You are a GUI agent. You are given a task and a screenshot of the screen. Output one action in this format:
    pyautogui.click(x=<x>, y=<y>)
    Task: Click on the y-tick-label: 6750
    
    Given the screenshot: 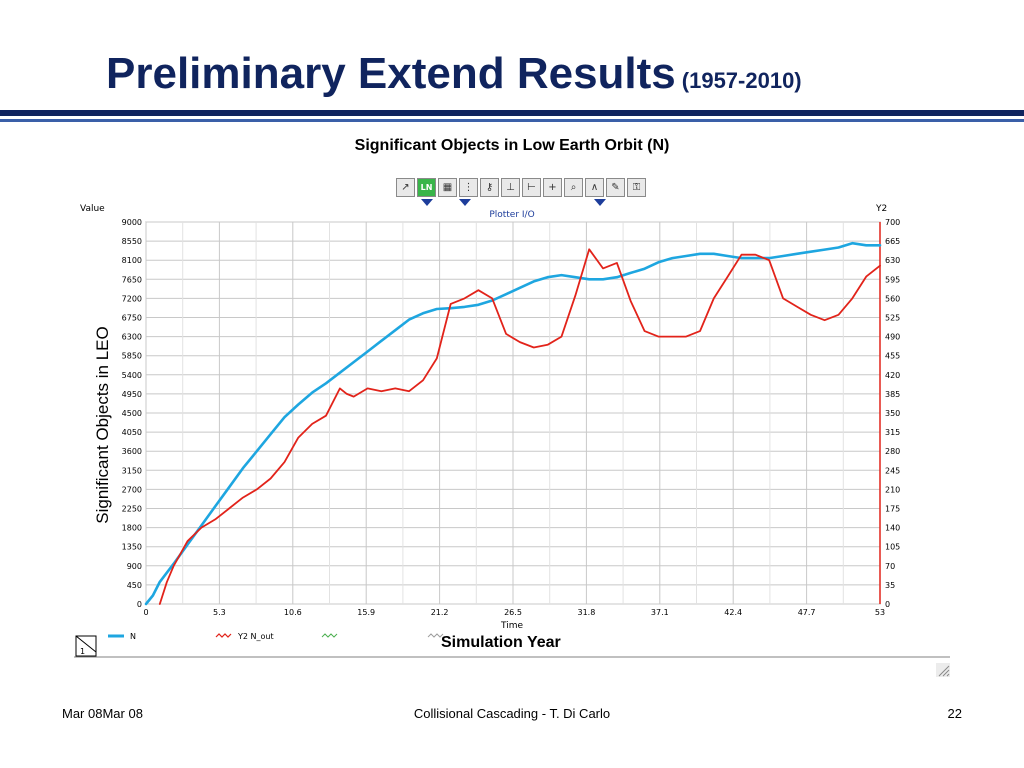 What is the action you would take?
    pyautogui.click(x=132, y=318)
    